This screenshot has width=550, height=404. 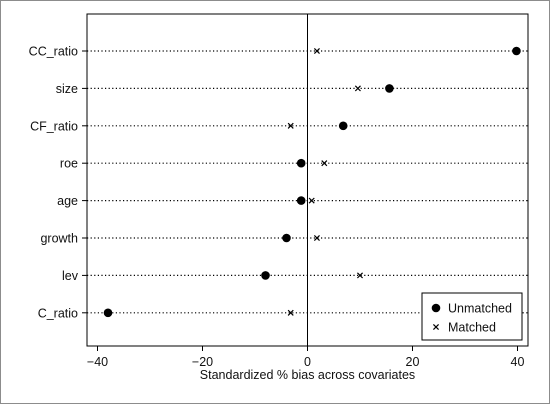 I want to click on series-matched, so click(x=325, y=181).